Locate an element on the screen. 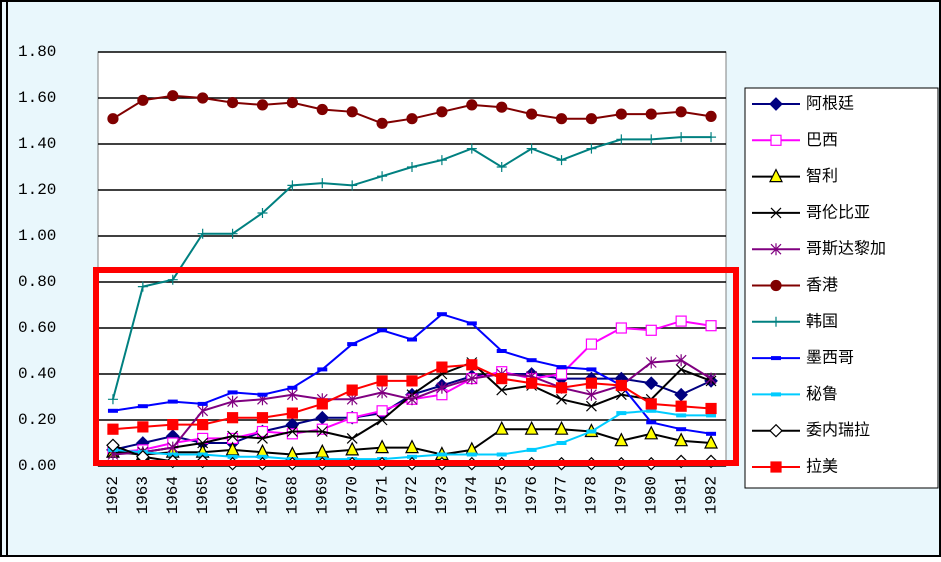 This screenshot has width=941, height=562. y-tick-label: 1.80 is located at coordinates (37, 52).